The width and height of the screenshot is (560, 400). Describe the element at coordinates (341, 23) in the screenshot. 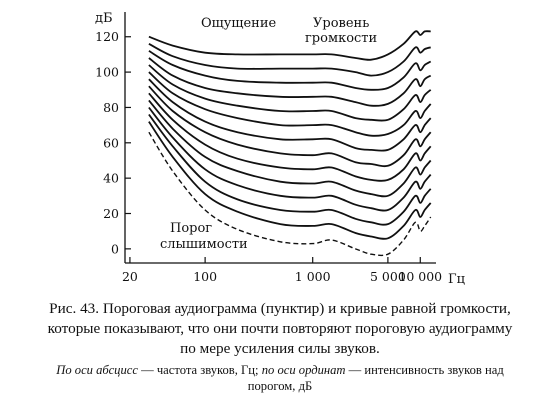

I see `annotation-loudness-line1: Уровень` at that location.